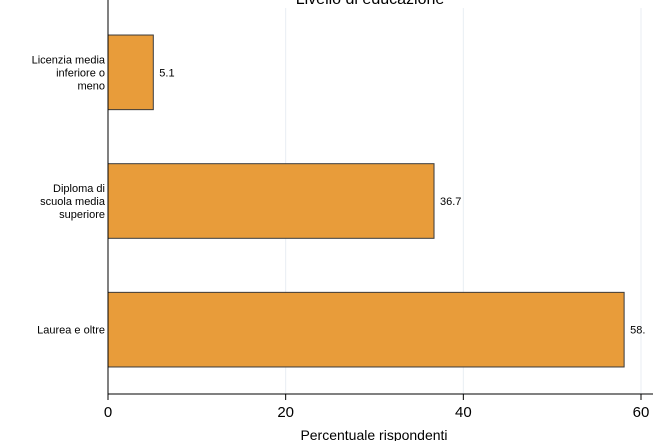 This screenshot has width=653, height=441. I want to click on x-tick-label-20: 20, so click(285, 412).